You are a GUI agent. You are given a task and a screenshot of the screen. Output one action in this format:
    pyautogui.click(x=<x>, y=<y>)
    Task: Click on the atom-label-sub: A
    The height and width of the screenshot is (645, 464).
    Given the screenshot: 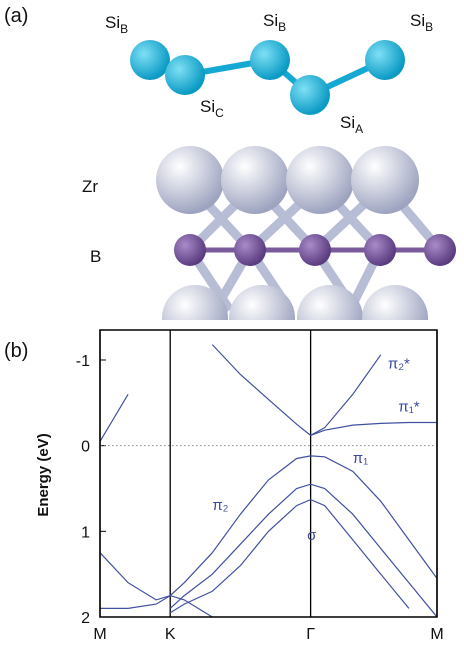 What is the action you would take?
    pyautogui.click(x=359, y=129)
    